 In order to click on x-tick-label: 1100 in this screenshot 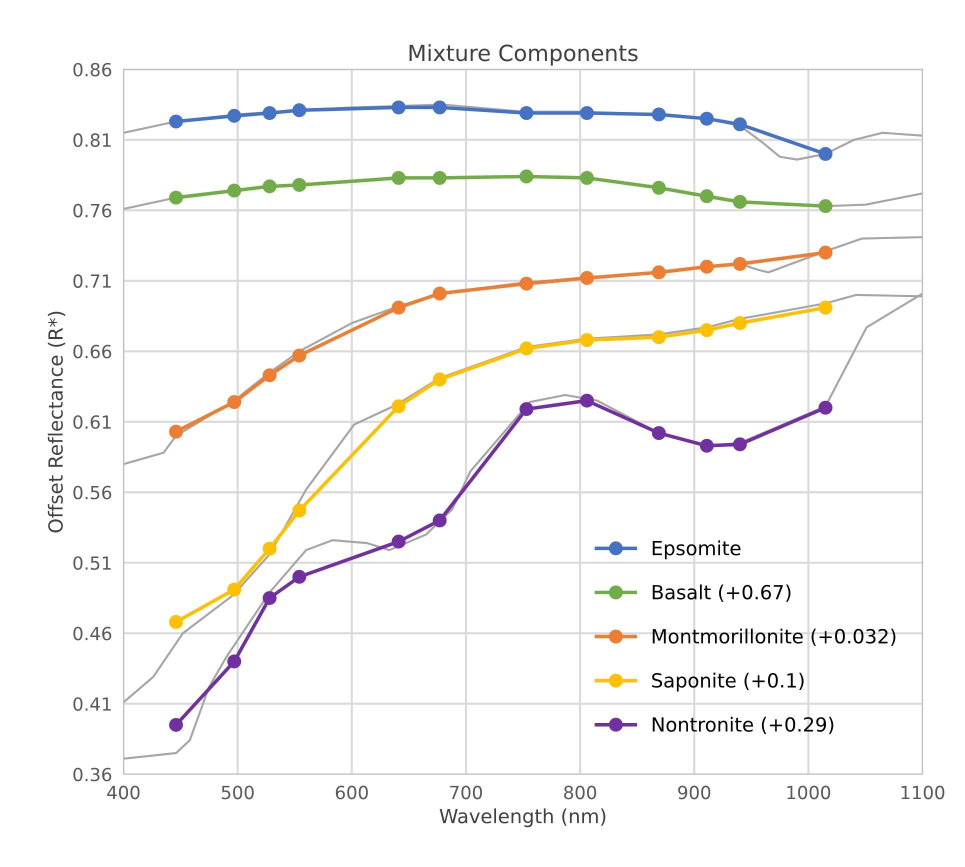, I will do `click(923, 793)`.